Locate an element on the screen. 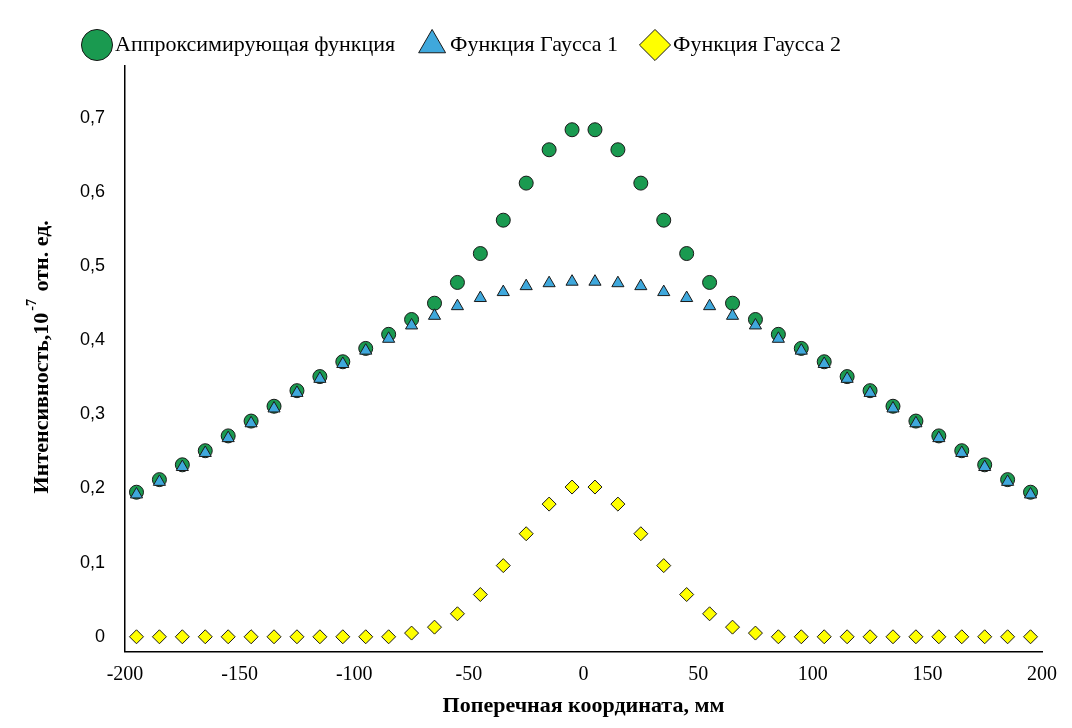 The width and height of the screenshot is (1072, 728). y-tick-label: 0,5 is located at coordinates (92, 265).